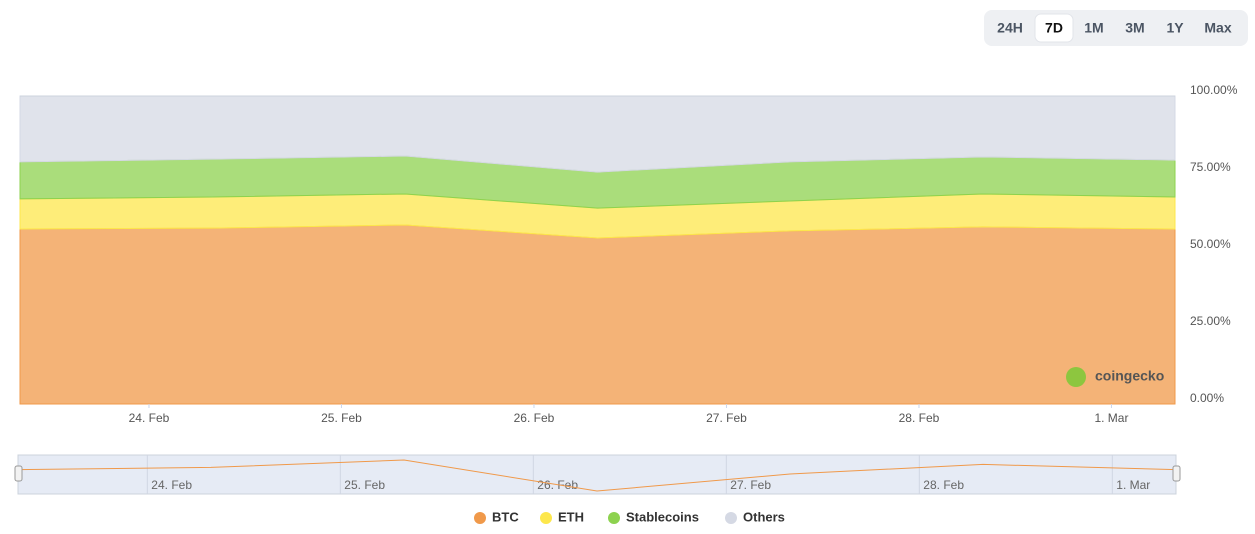 The image size is (1255, 534). I want to click on navigator-line, so click(597, 475).